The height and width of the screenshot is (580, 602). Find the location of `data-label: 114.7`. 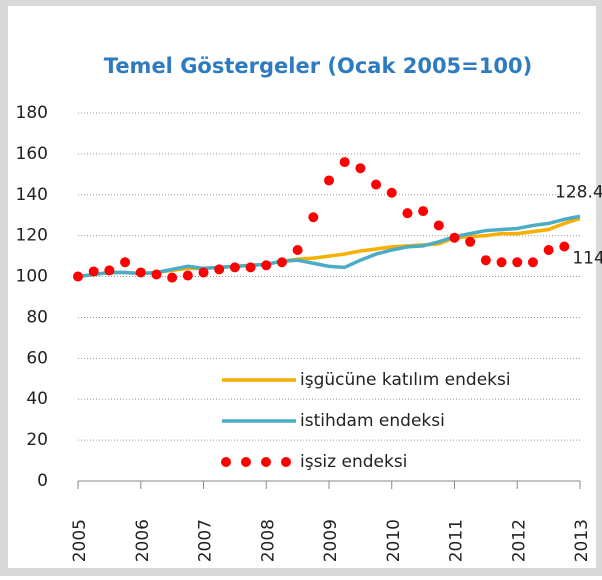

data-label: 114.7 is located at coordinates (587, 259).